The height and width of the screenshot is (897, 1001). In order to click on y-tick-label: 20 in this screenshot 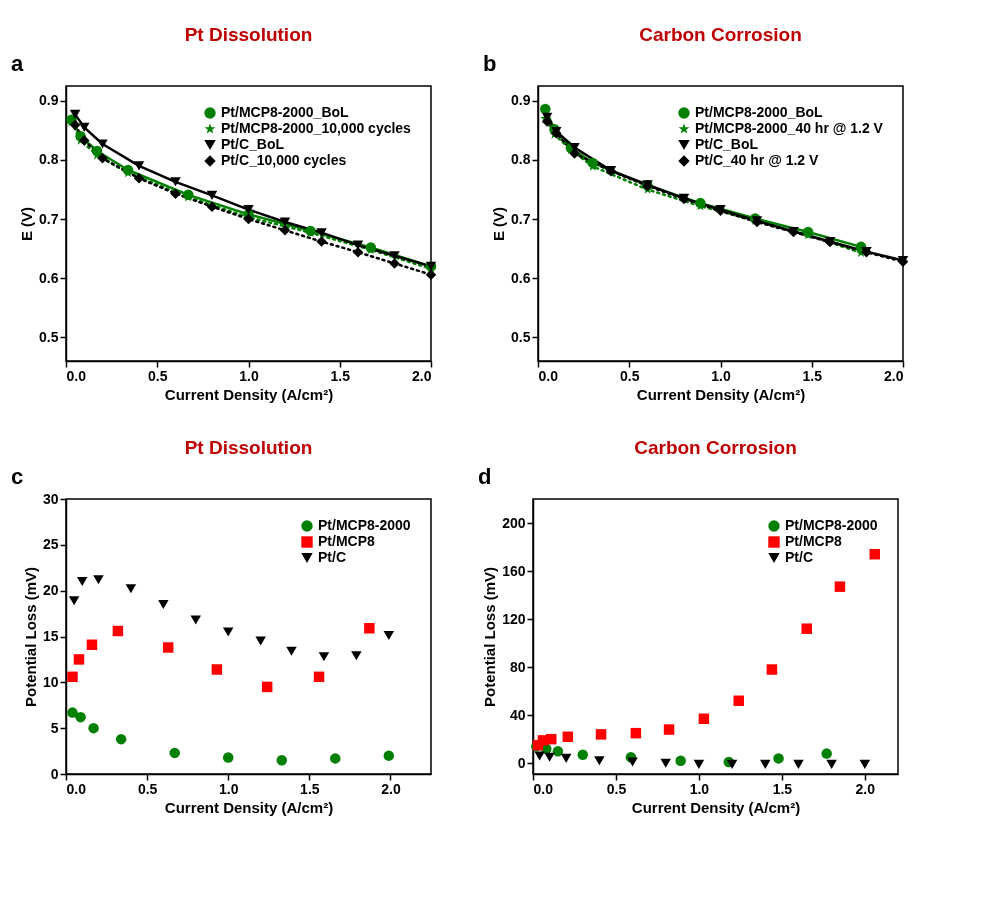, I will do `click(50, 590)`.